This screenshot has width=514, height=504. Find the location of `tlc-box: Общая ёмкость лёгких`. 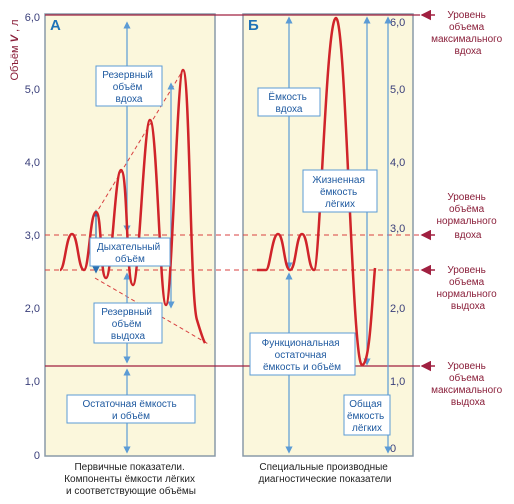

tlc-box: Общая ёмкость лёгких is located at coordinates (367, 415).